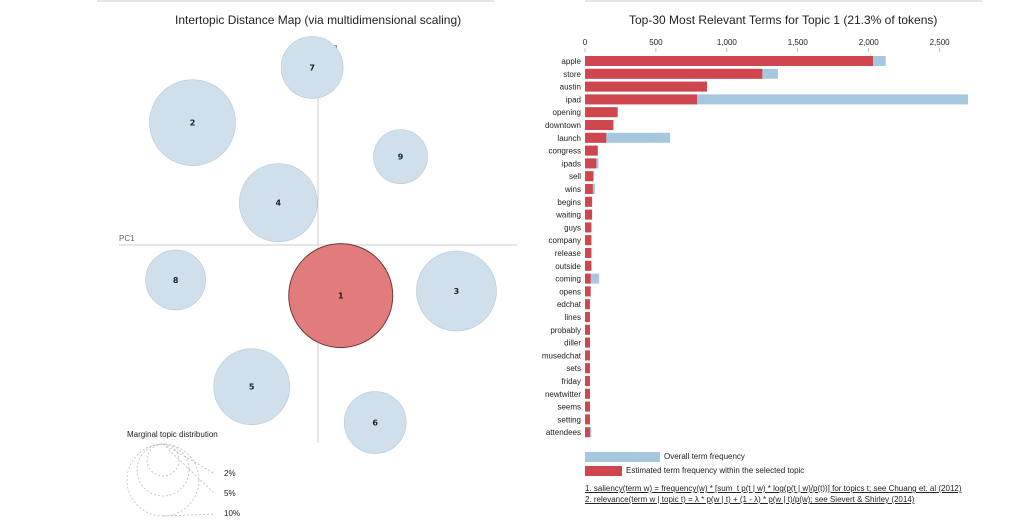 This screenshot has width=1013, height=528. Describe the element at coordinates (587, 381) in the screenshot. I see `bar-topic-friday` at that location.